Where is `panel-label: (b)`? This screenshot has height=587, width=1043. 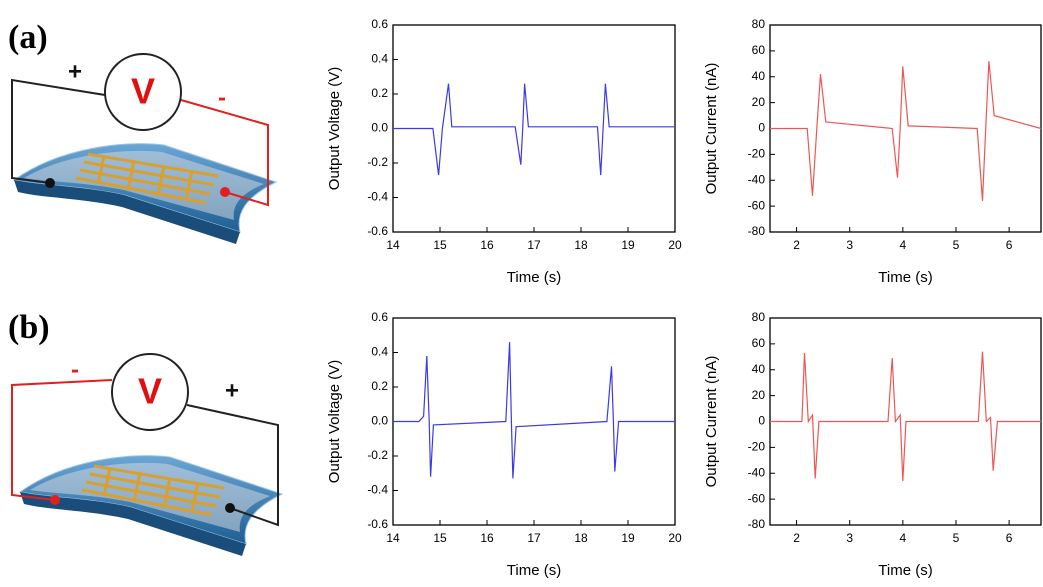
panel-label: (b) is located at coordinates (29, 327).